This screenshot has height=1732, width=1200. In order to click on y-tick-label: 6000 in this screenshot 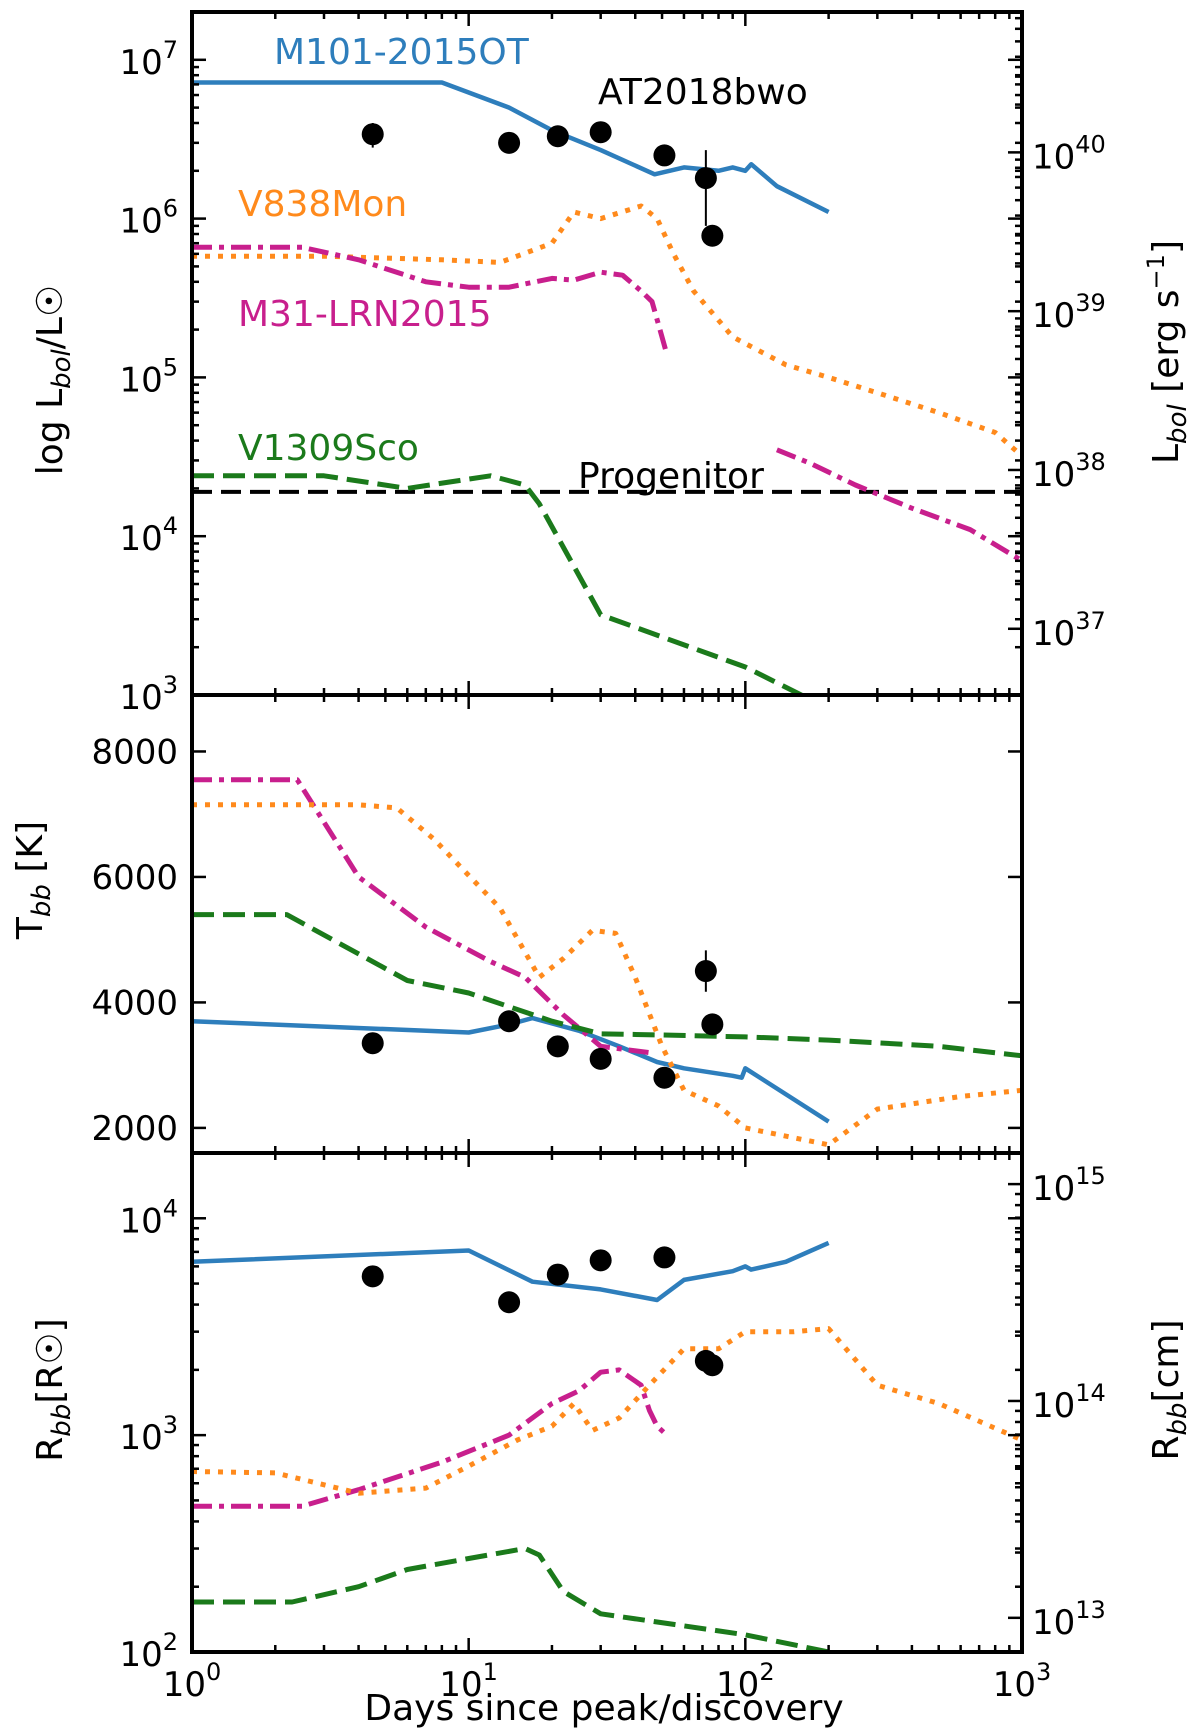, I will do `click(134, 878)`.